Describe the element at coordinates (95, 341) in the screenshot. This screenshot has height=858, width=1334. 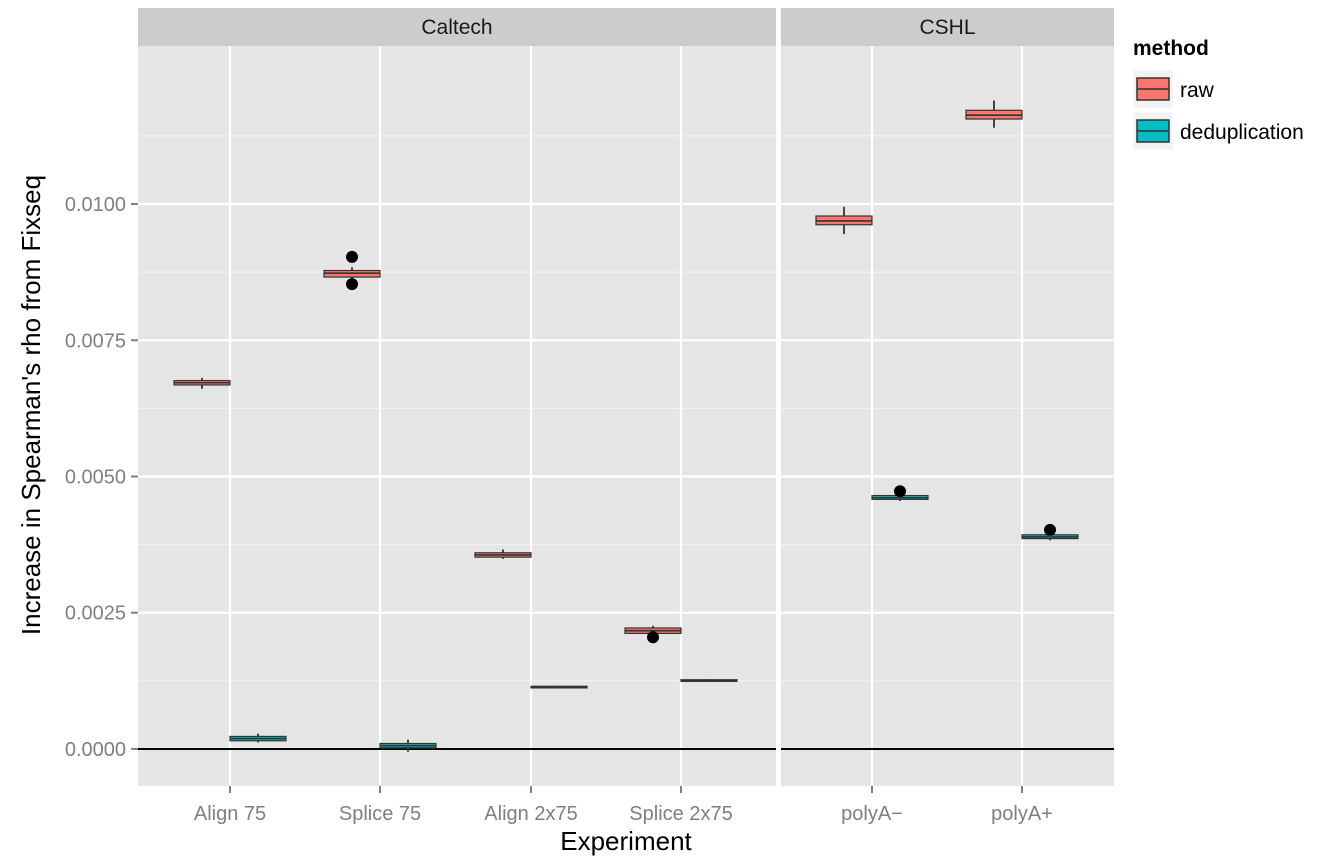
I see `y-tick-label: 0.0075` at that location.